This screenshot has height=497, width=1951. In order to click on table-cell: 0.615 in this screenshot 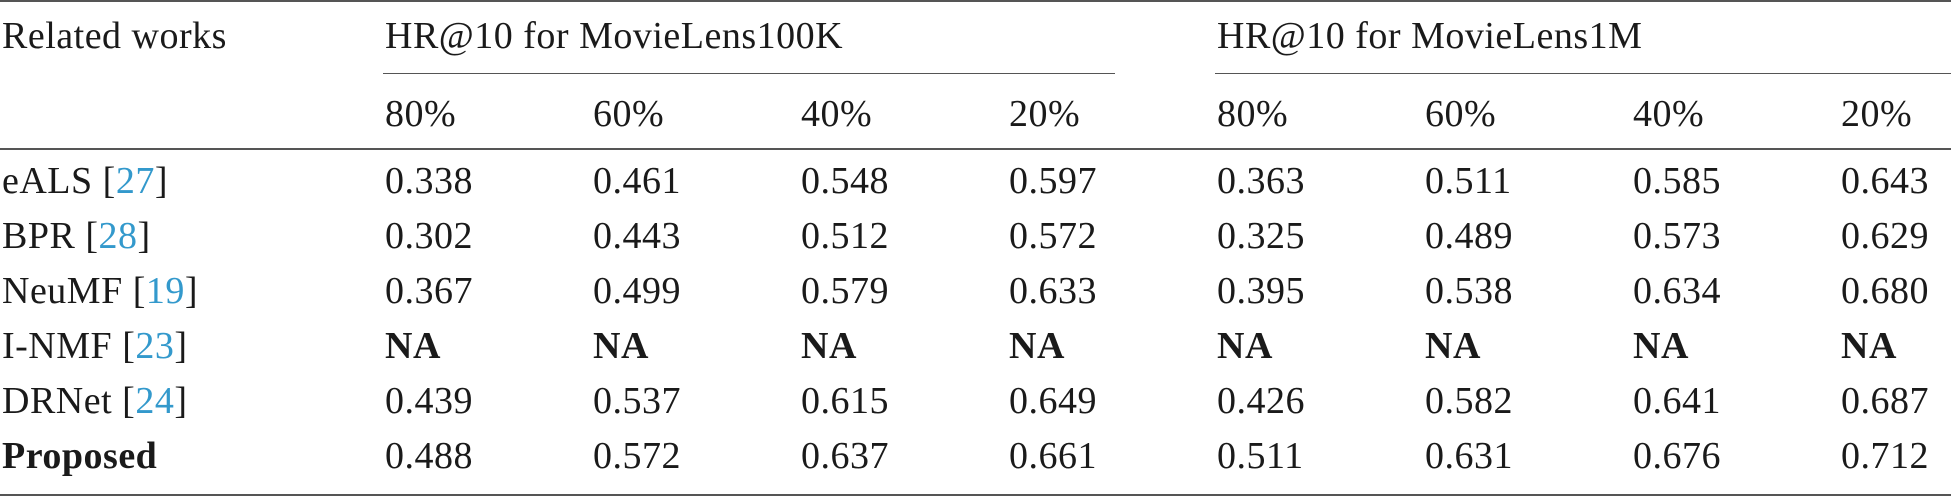, I will do `click(845, 401)`.